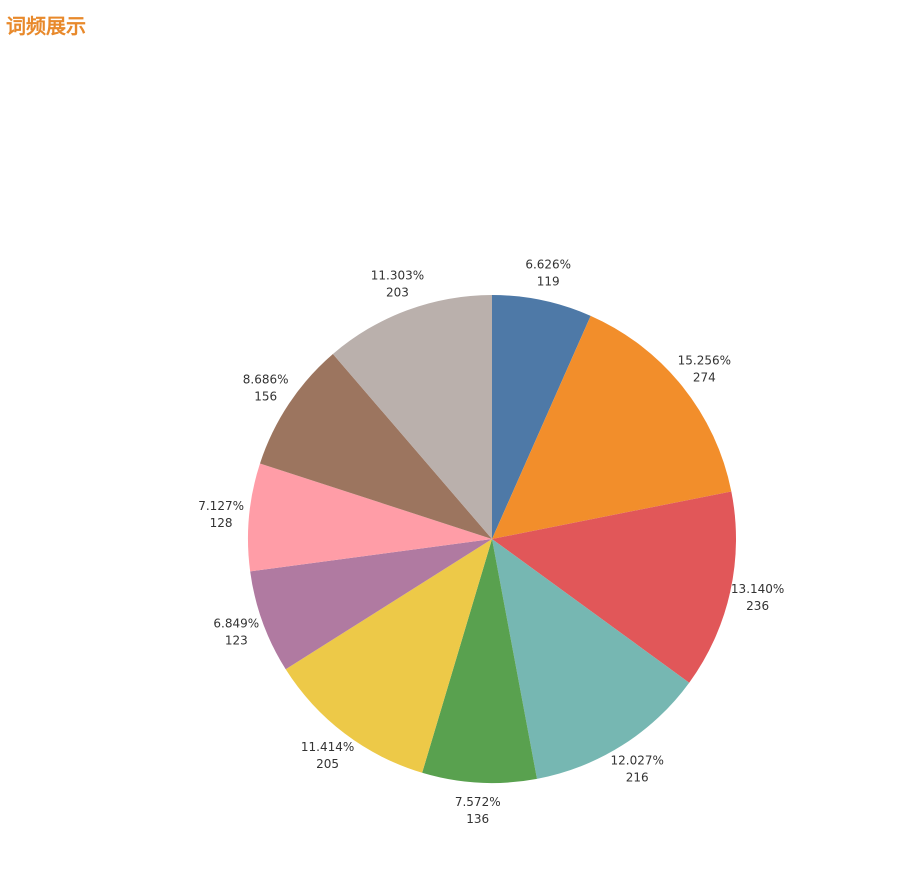  I want to click on value-label: 274, so click(704, 377).